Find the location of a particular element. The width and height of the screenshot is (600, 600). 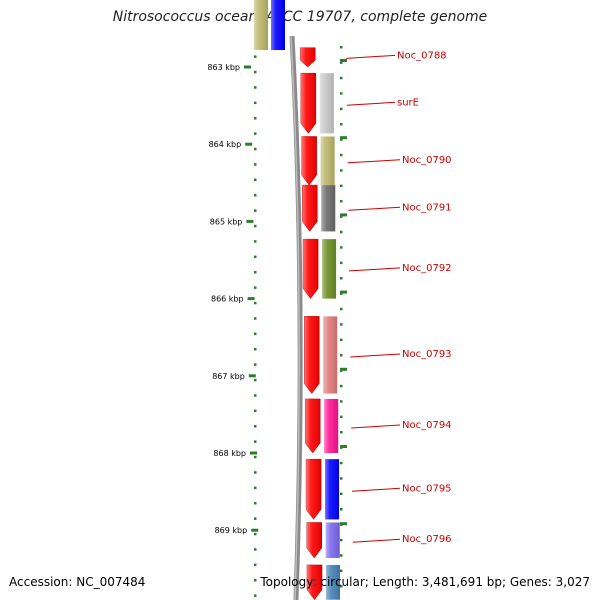

gene-label: Noc_0791 is located at coordinates (427, 207).